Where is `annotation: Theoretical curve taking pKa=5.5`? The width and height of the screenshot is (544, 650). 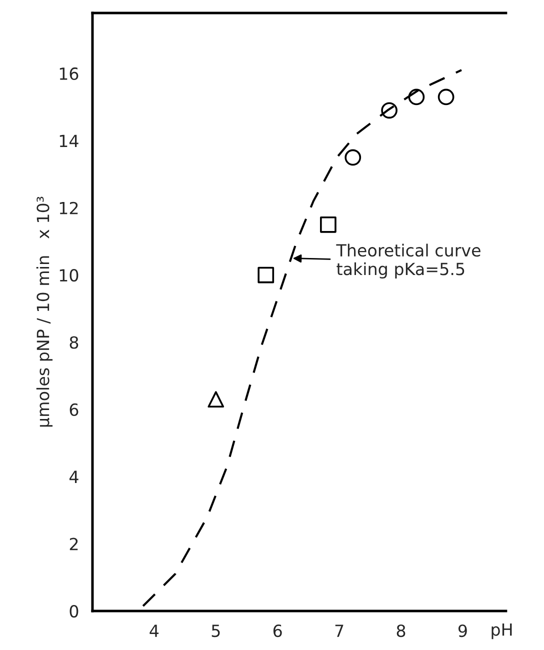
annotation: Theoretical curve taking pKa=5.5 is located at coordinates (408, 261).